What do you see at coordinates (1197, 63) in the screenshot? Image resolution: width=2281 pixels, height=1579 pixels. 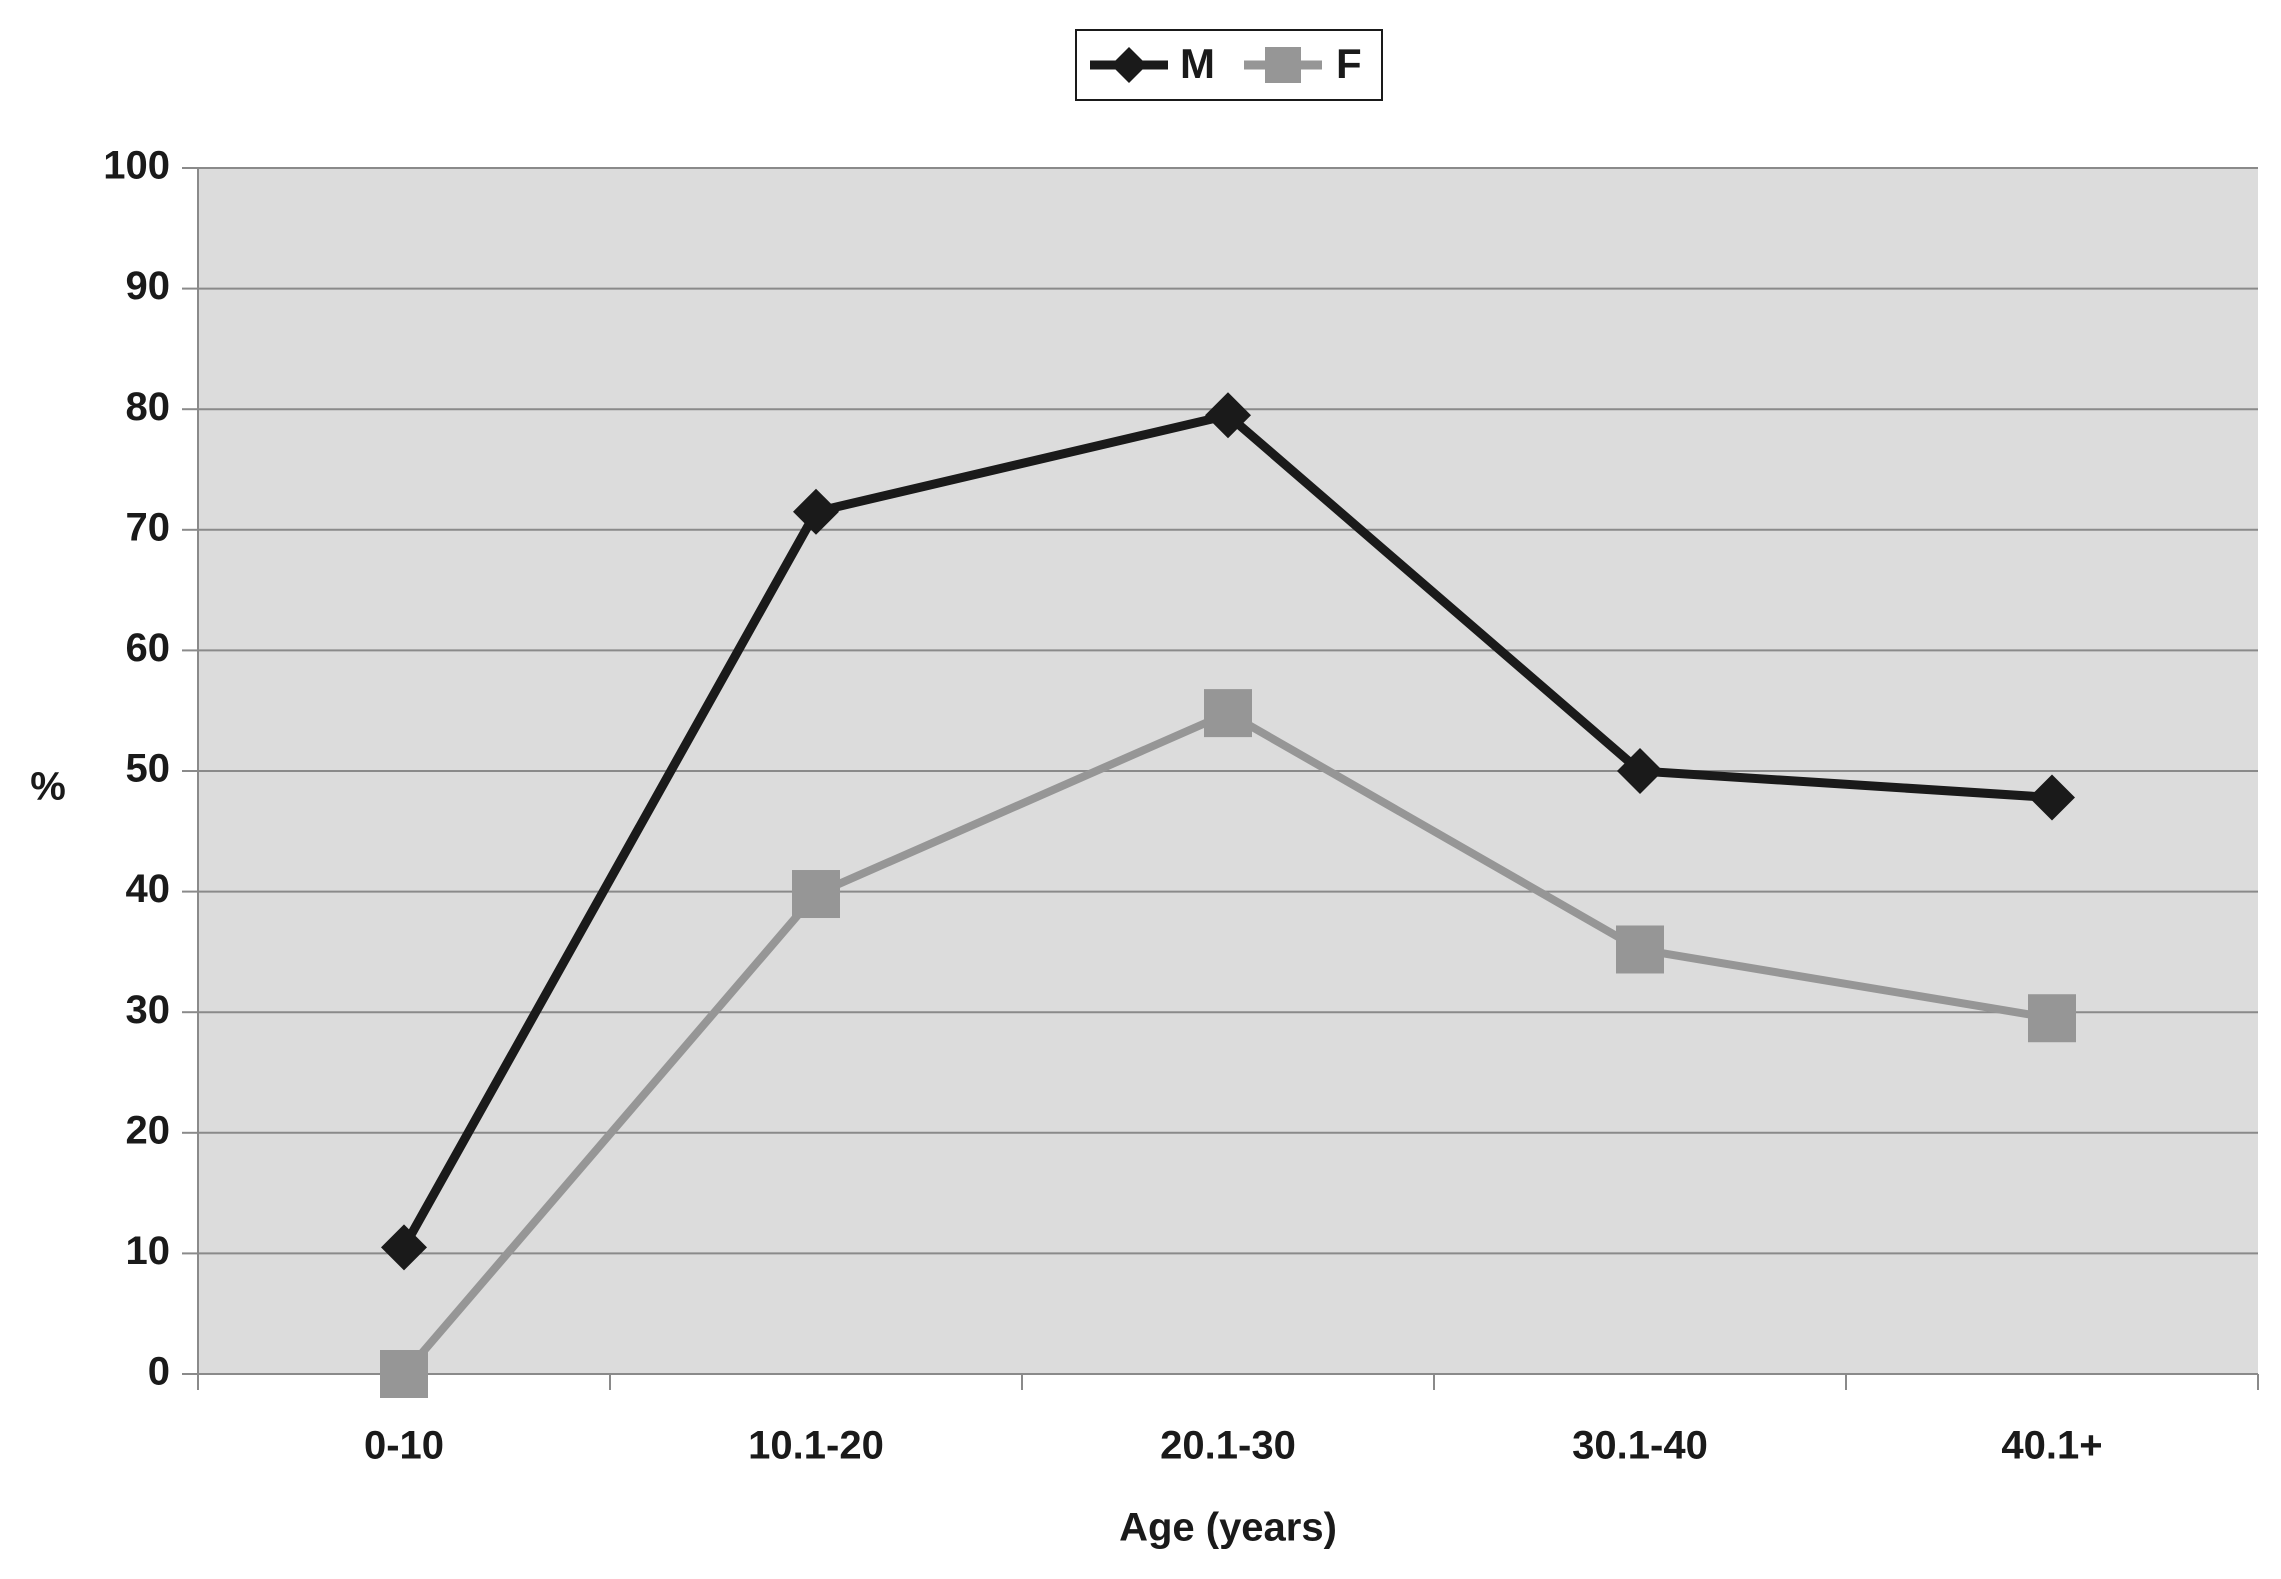 I see `legend-label: M` at bounding box center [1197, 63].